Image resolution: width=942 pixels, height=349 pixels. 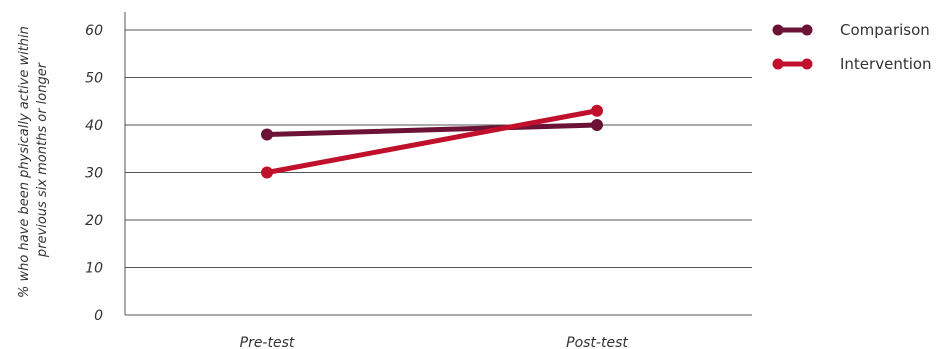 What do you see at coordinates (94, 126) in the screenshot?
I see `y-tick-label: 40` at bounding box center [94, 126].